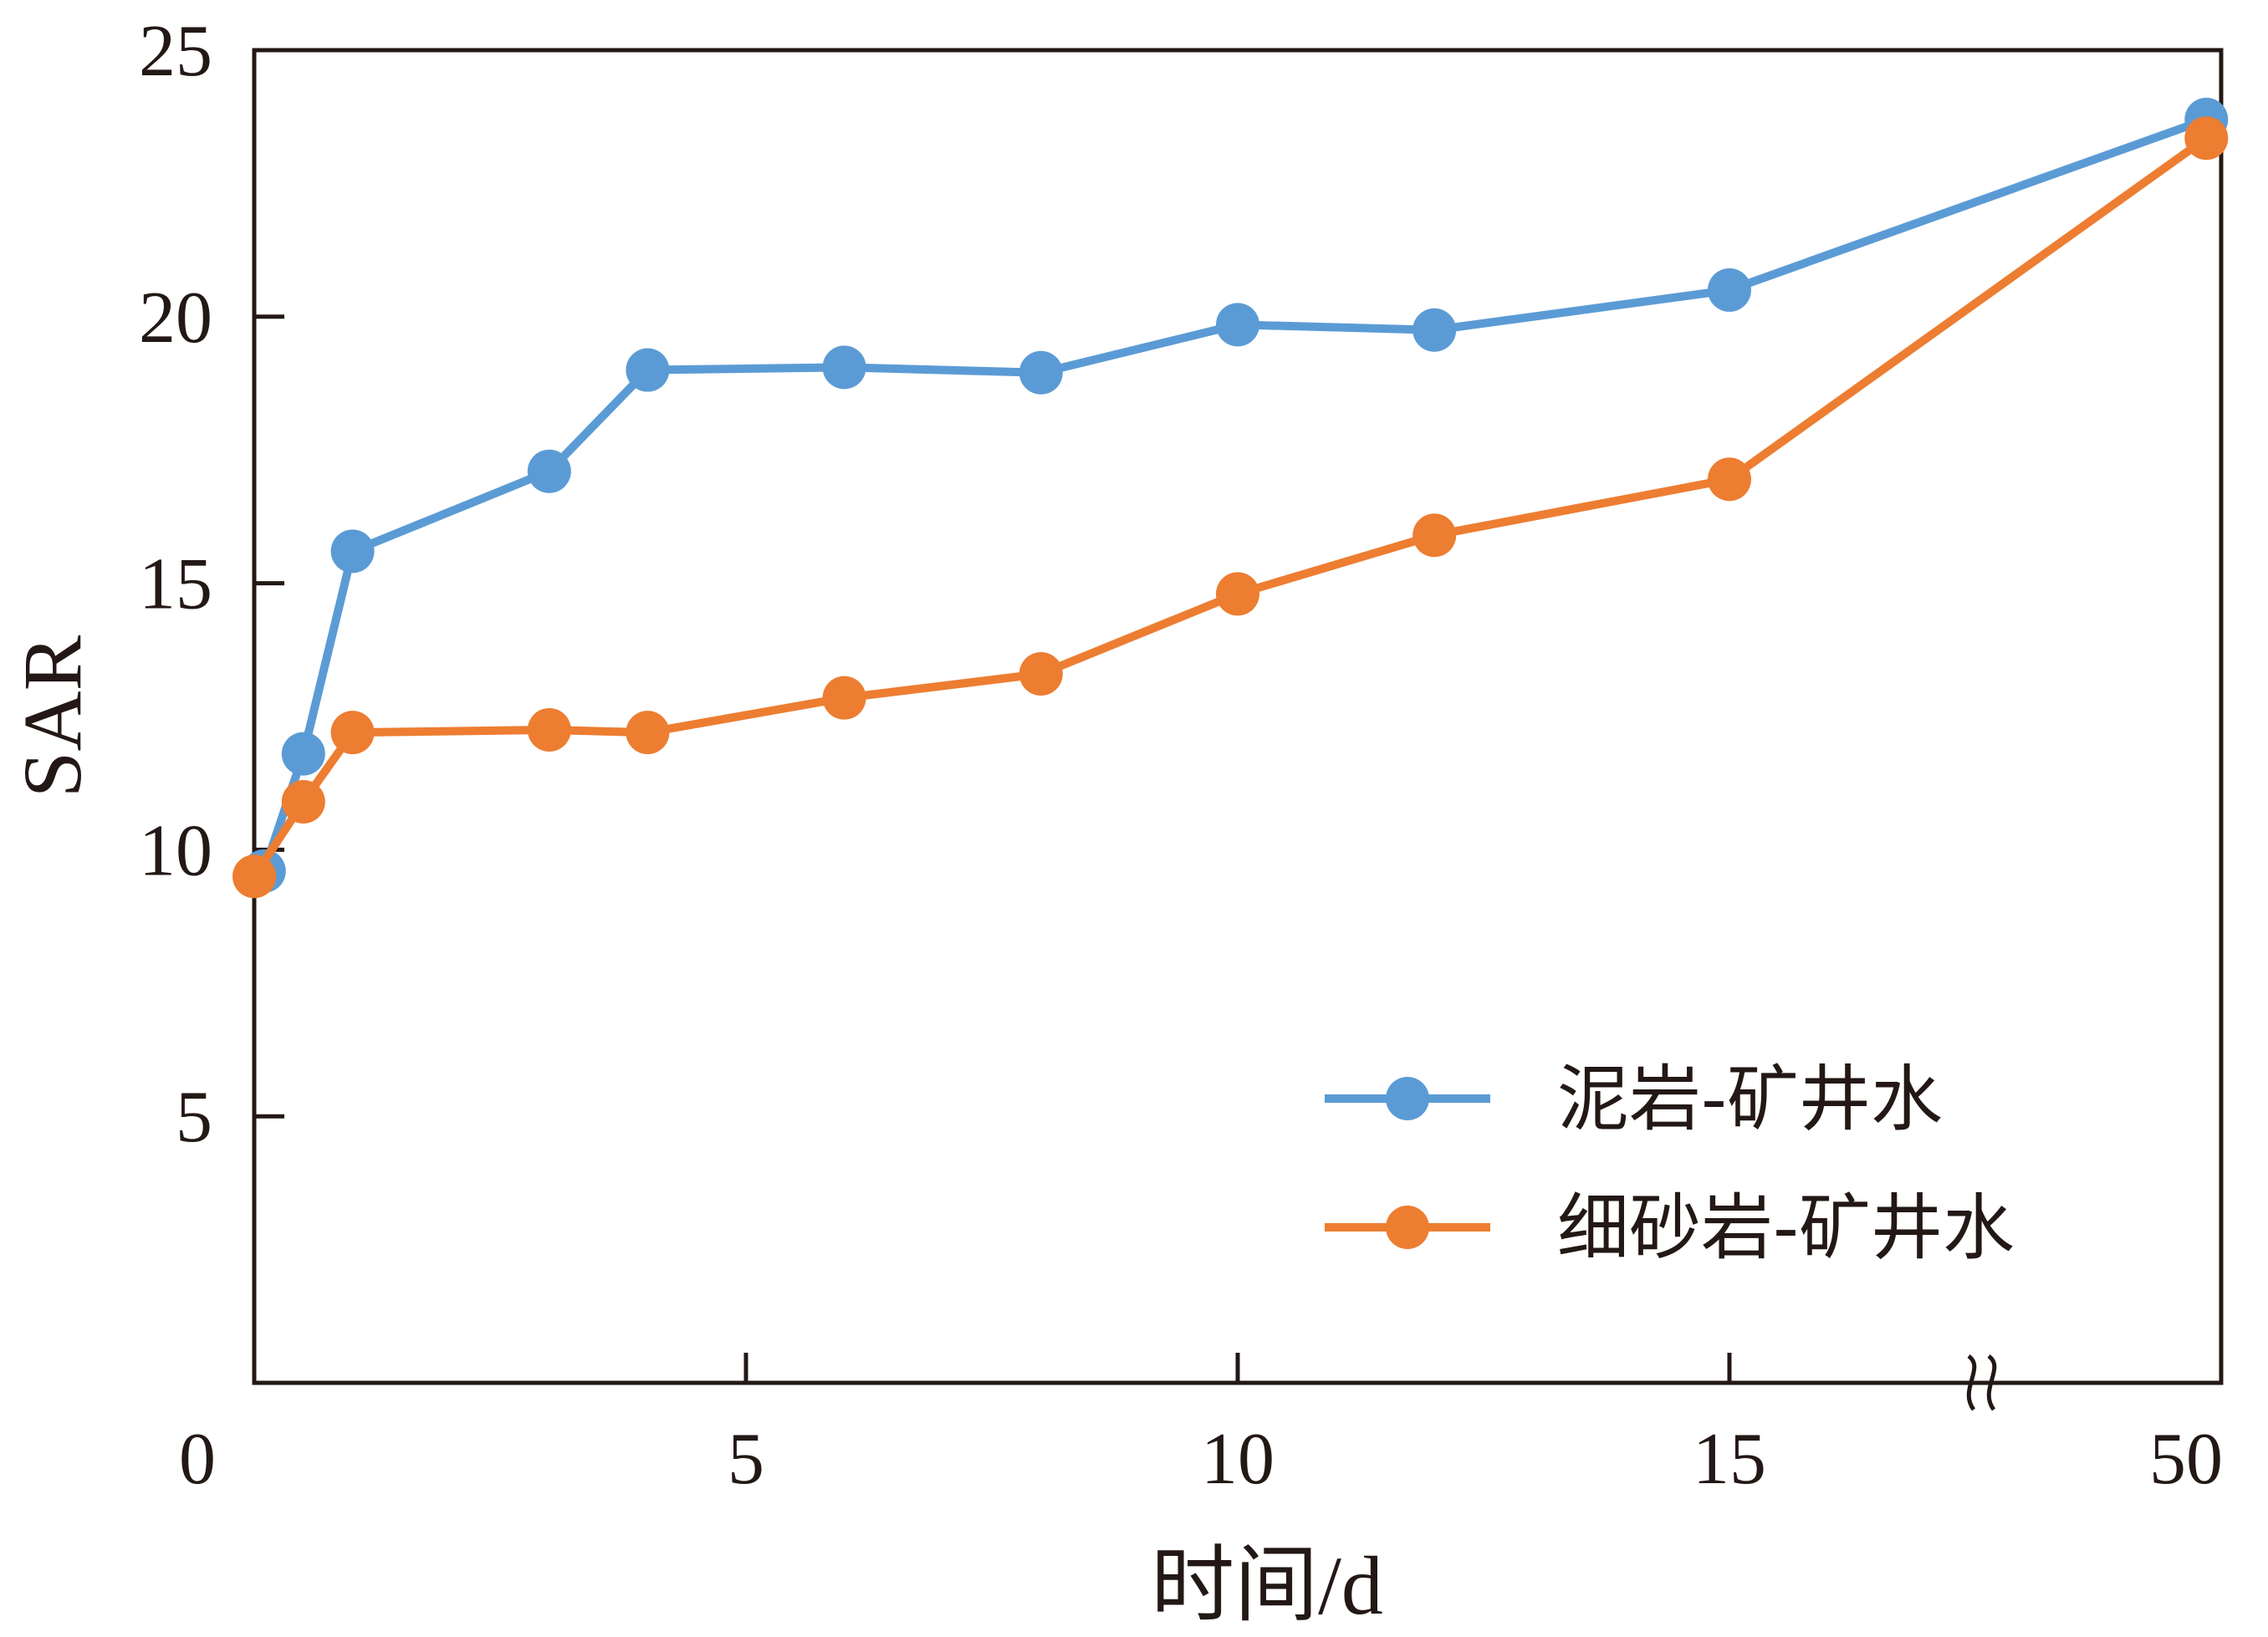  What do you see at coordinates (175, 584) in the screenshot?
I see `y-tick-label-15: 15` at bounding box center [175, 584].